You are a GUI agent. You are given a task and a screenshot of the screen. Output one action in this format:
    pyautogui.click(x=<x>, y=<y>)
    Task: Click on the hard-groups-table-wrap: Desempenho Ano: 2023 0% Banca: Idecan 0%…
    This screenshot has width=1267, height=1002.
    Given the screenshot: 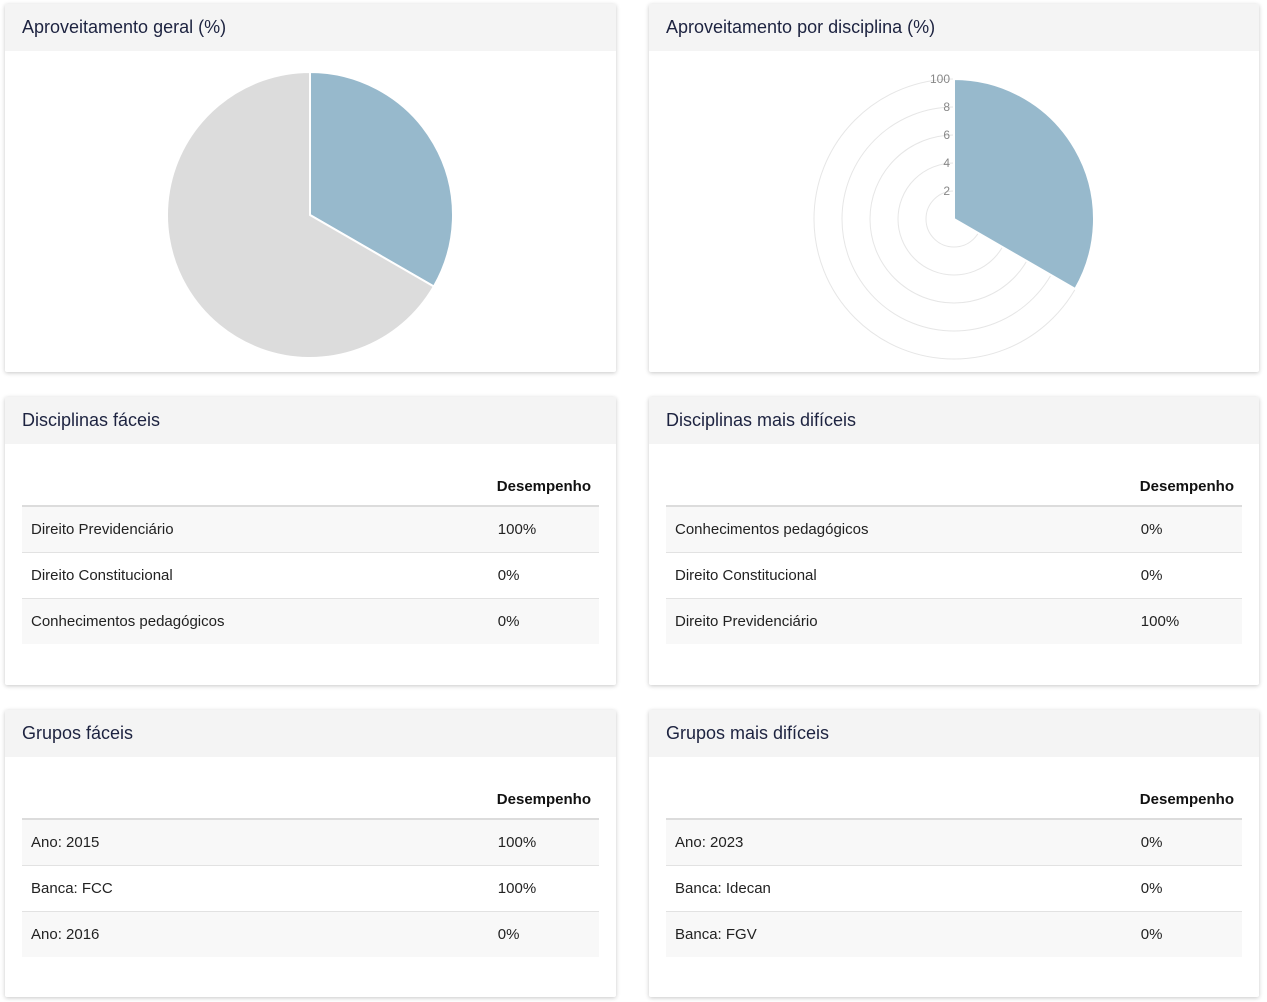 What is the action you would take?
    pyautogui.click(x=954, y=869)
    